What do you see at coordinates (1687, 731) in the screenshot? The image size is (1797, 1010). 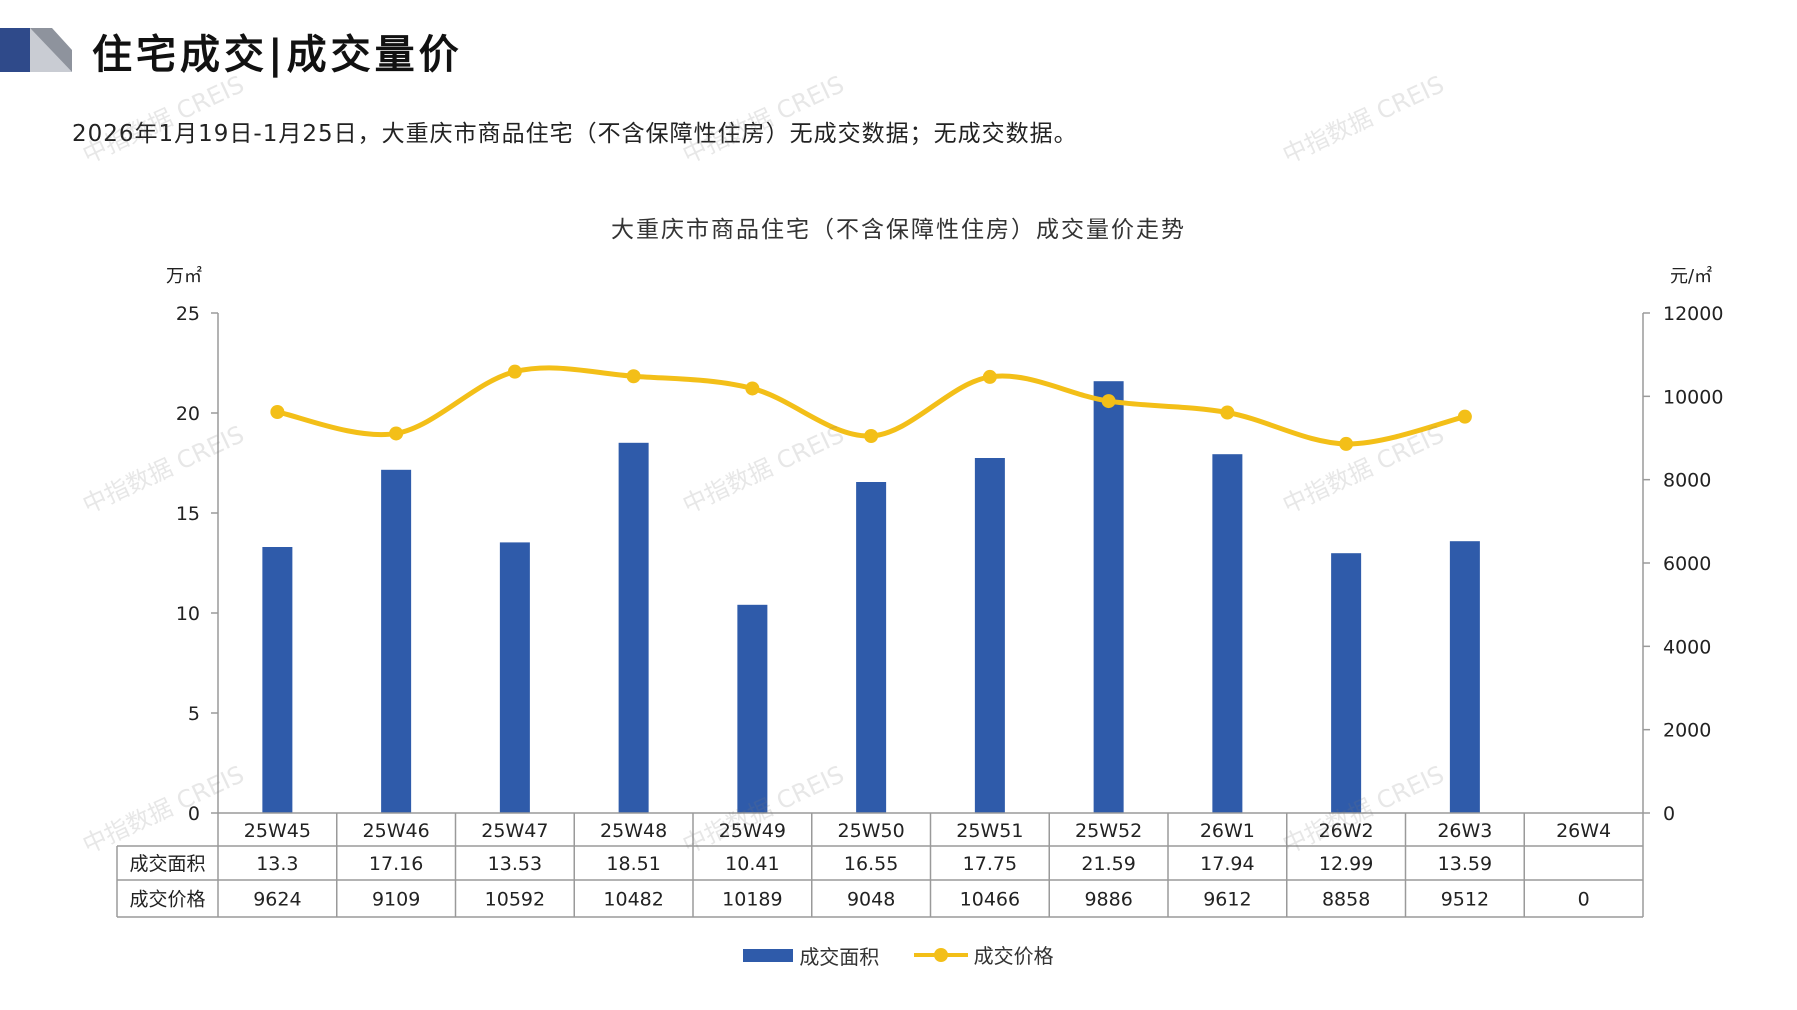 I see `y-right-tick-label: 2000` at bounding box center [1687, 731].